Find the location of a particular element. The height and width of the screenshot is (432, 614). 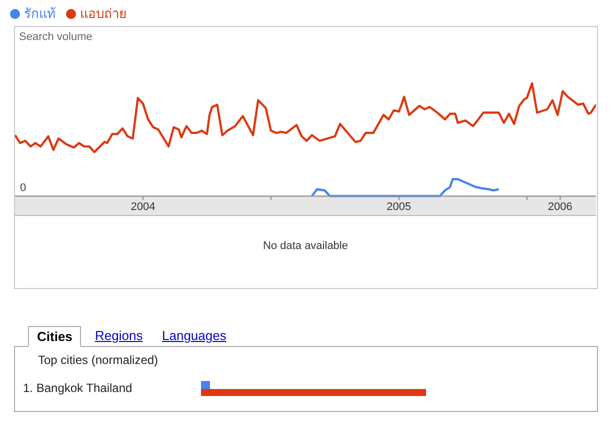

x-tick-label: 2005 is located at coordinates (399, 206).